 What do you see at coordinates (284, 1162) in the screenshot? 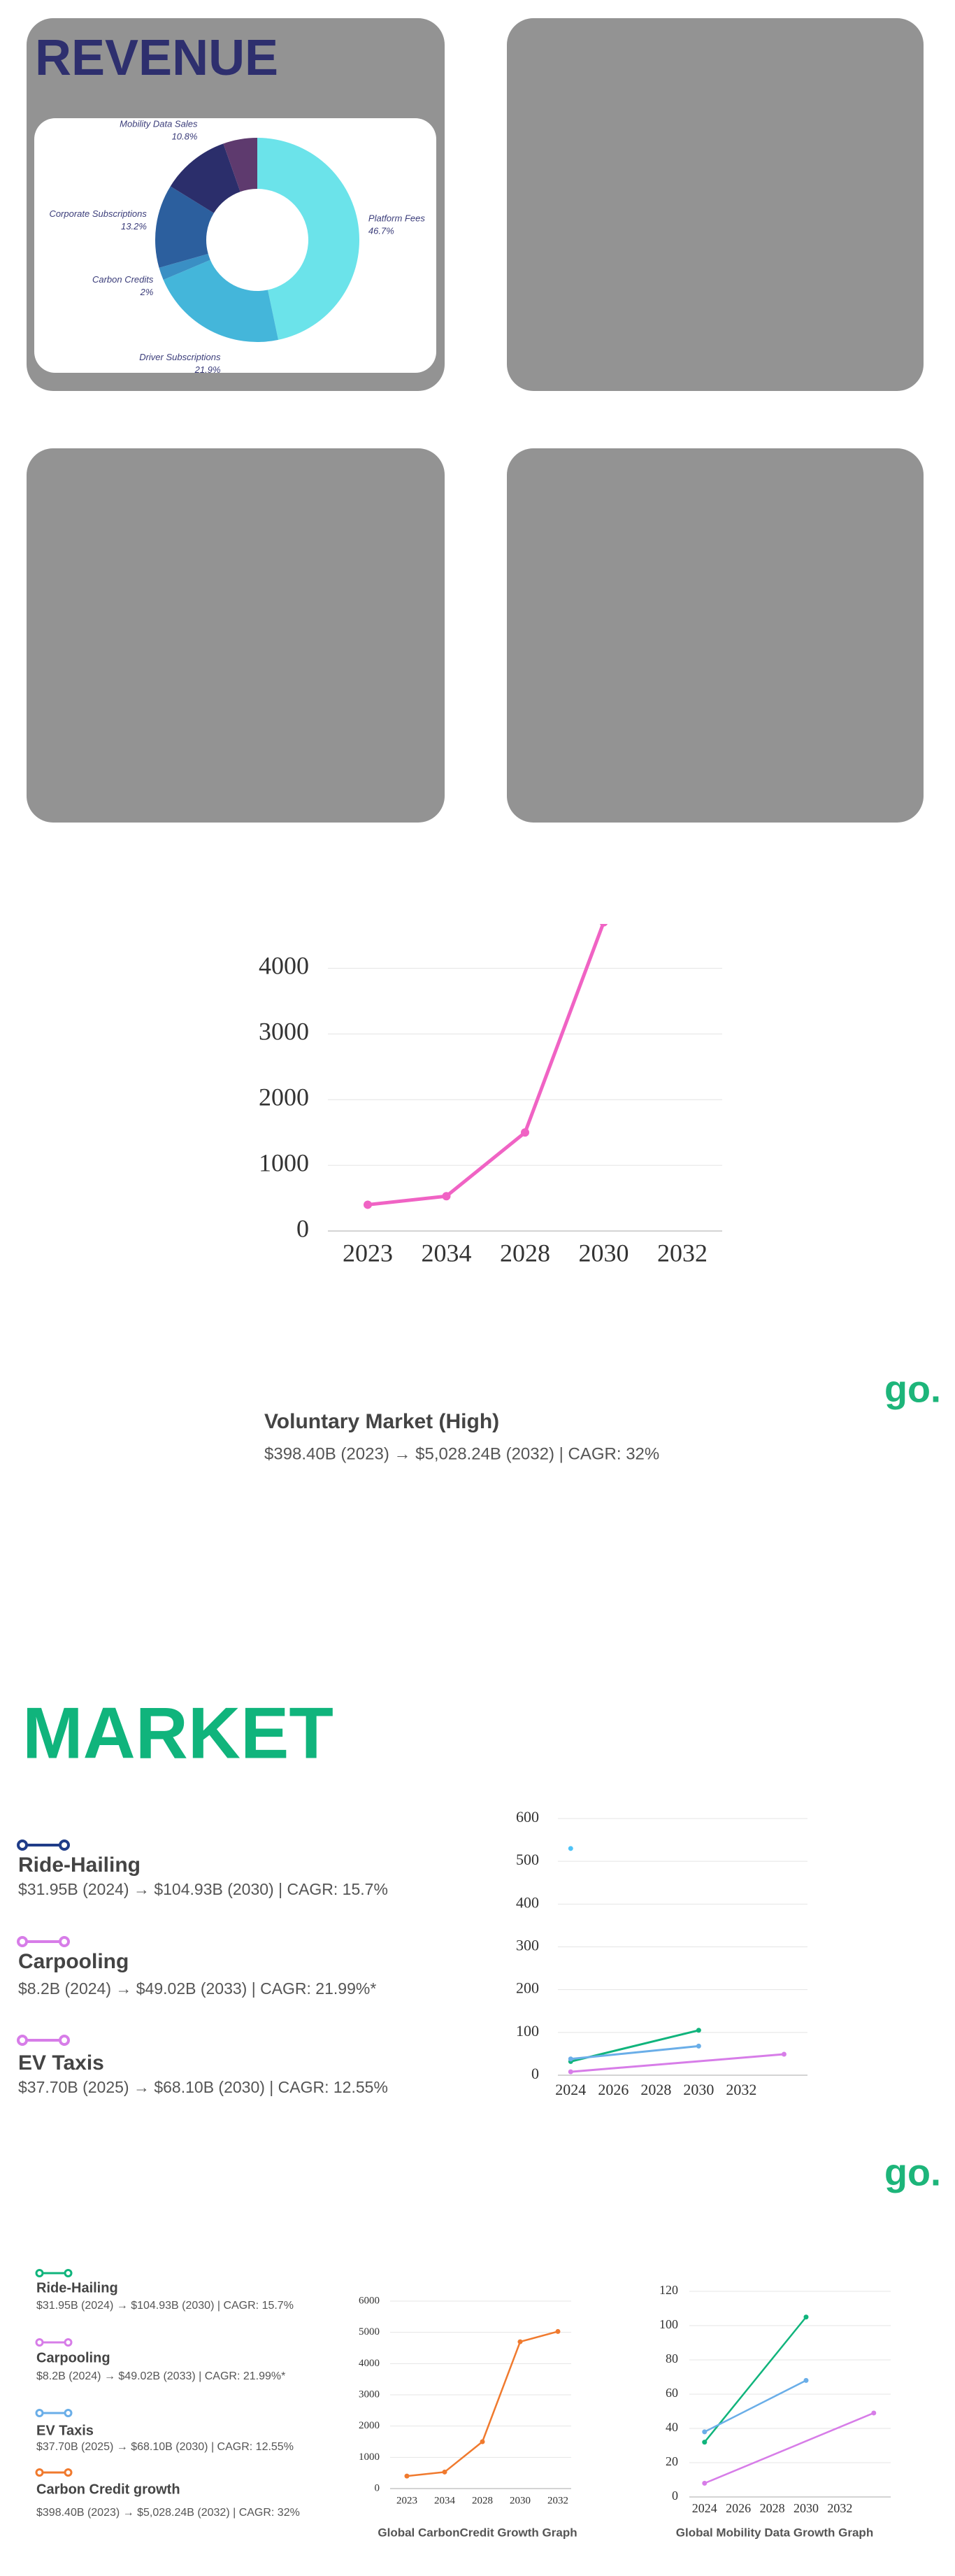
I see `y-tick-label: 1000` at bounding box center [284, 1162].